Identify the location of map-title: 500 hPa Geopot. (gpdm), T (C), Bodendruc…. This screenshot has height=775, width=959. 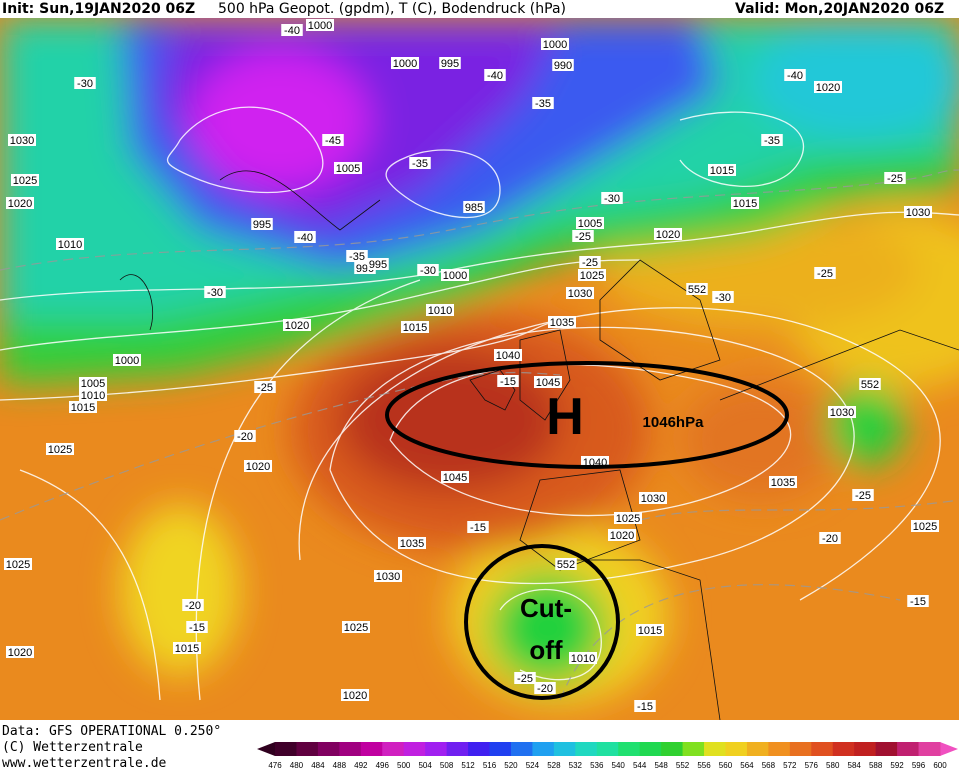
(392, 9).